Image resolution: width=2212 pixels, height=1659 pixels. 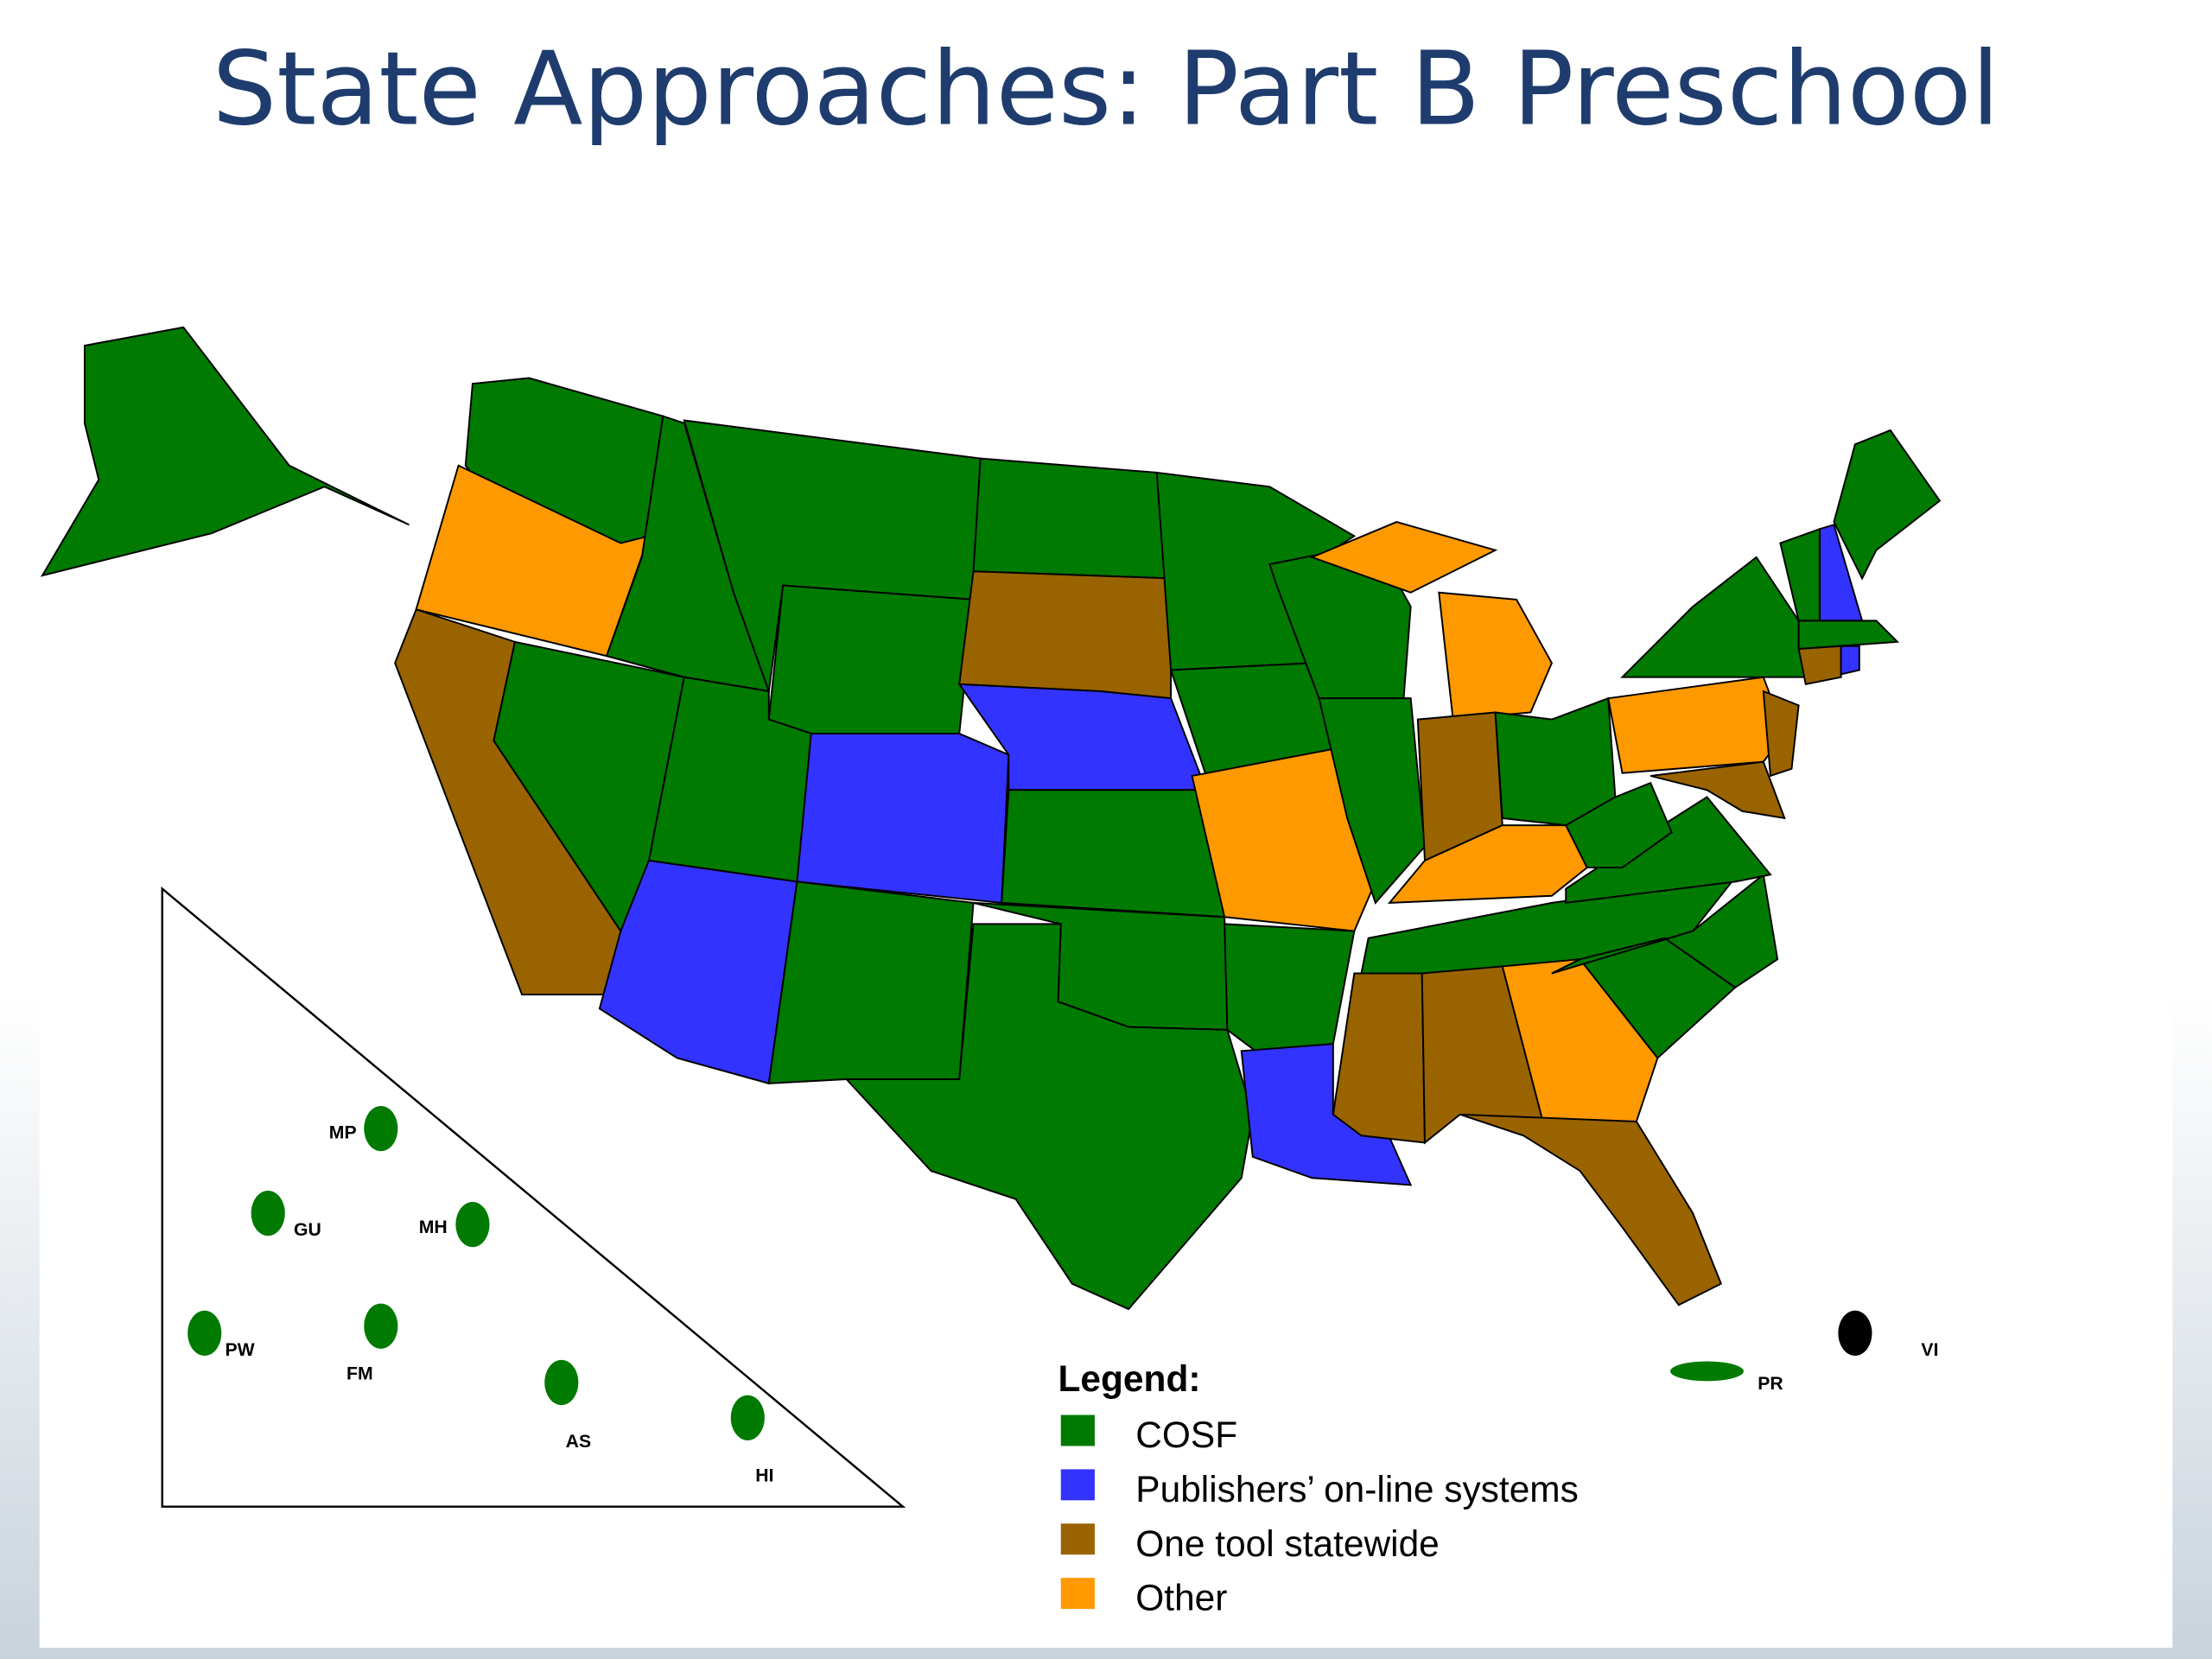 I want to click on legend-label: COSF, so click(x=1186, y=1434).